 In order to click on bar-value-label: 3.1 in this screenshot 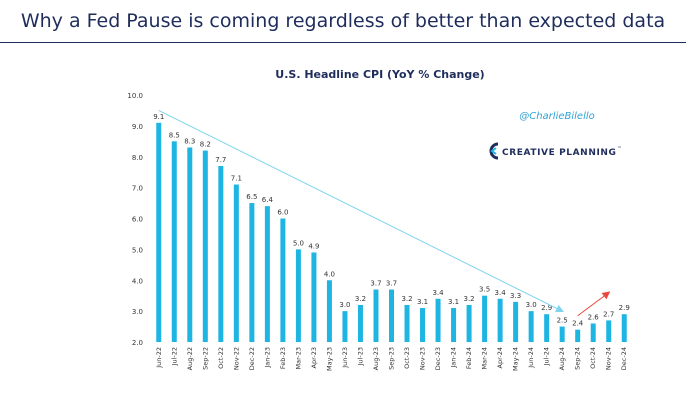, I will do `click(422, 302)`.